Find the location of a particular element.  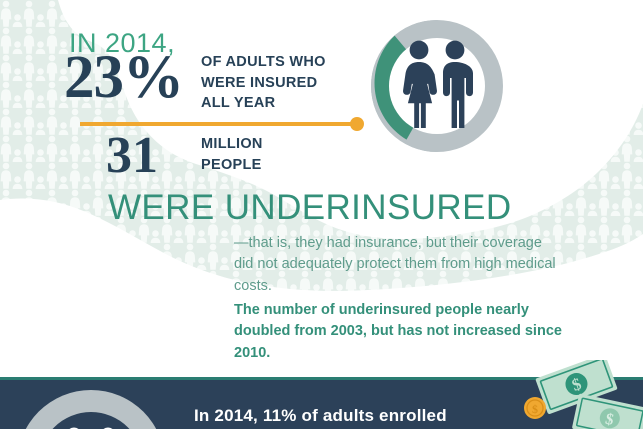

couple-icon is located at coordinates (437, 86).